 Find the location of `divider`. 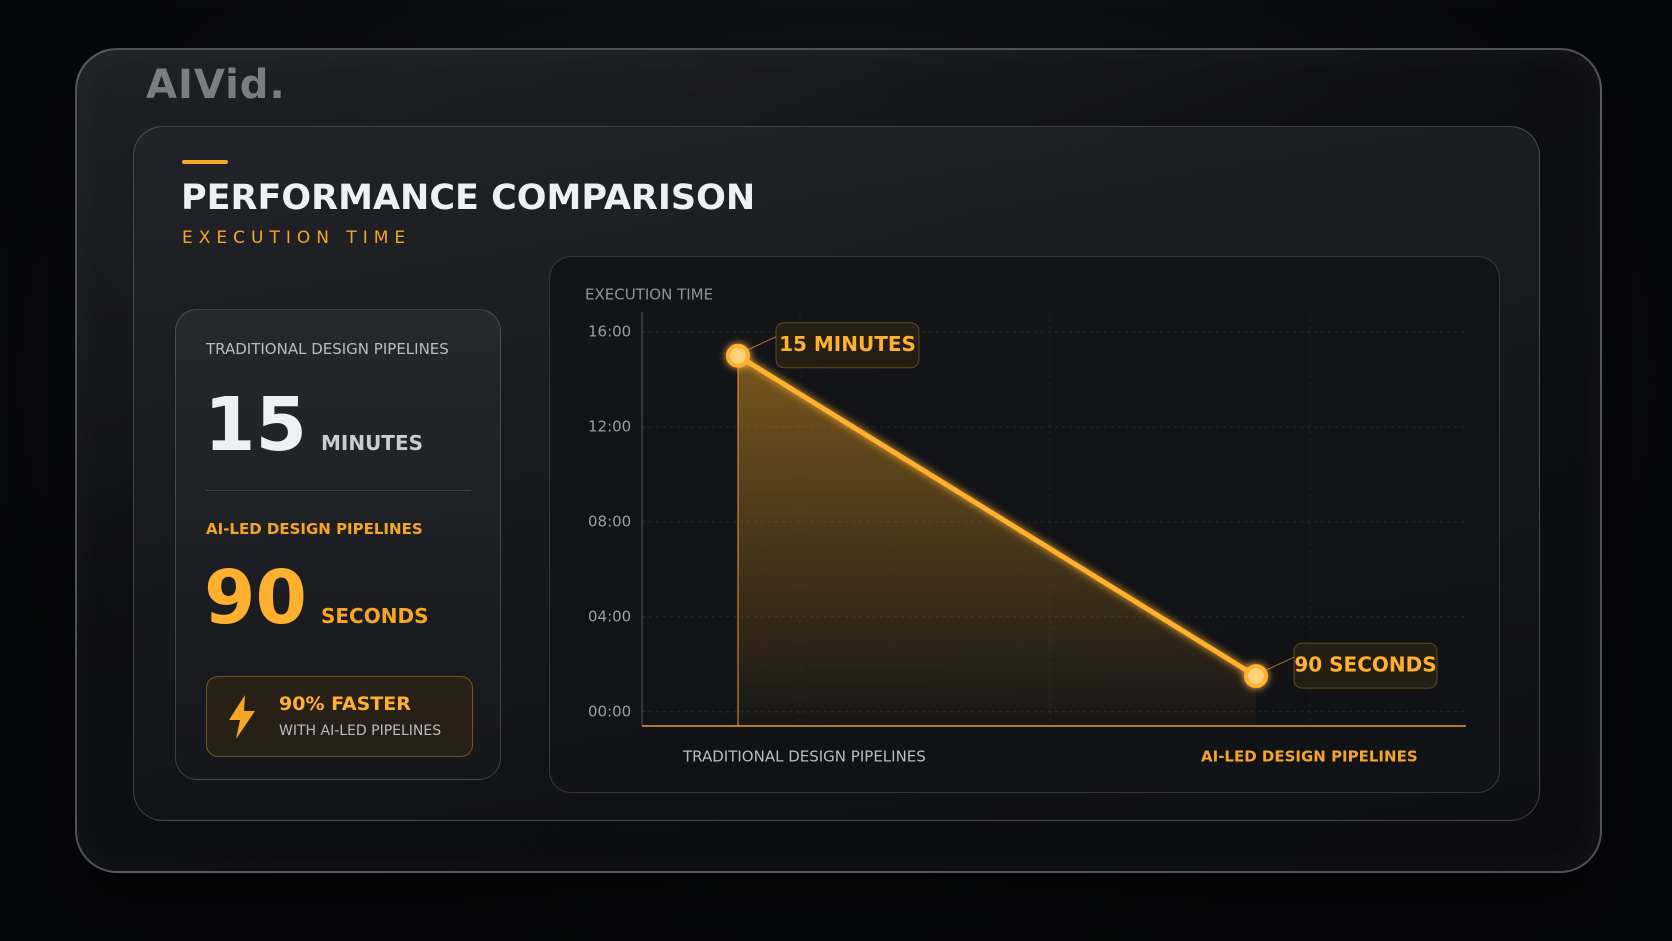

divider is located at coordinates (338, 490).